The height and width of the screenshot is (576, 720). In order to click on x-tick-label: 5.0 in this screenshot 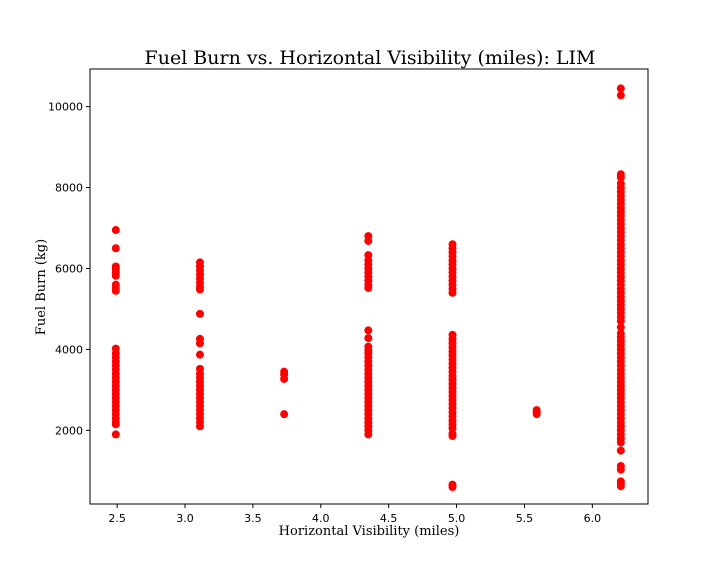, I will do `click(457, 518)`.